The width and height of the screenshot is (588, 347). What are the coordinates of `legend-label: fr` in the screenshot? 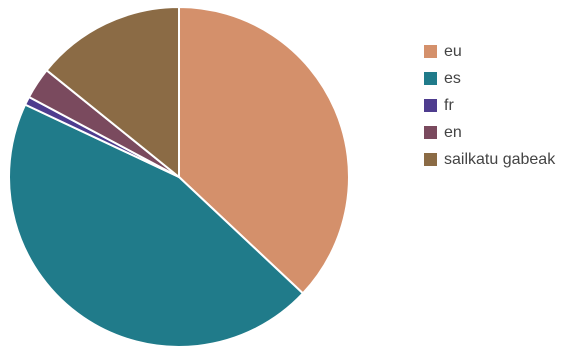 It's located at (449, 105).